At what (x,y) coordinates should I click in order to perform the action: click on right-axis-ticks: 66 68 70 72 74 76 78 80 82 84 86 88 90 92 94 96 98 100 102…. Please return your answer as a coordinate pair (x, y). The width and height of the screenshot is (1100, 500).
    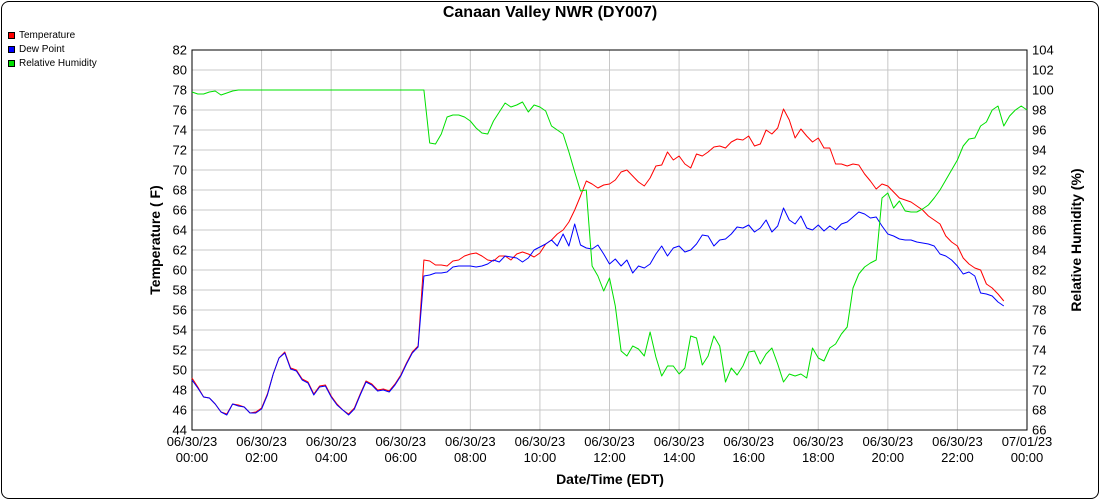
    Looking at the image, I should click on (1043, 240).